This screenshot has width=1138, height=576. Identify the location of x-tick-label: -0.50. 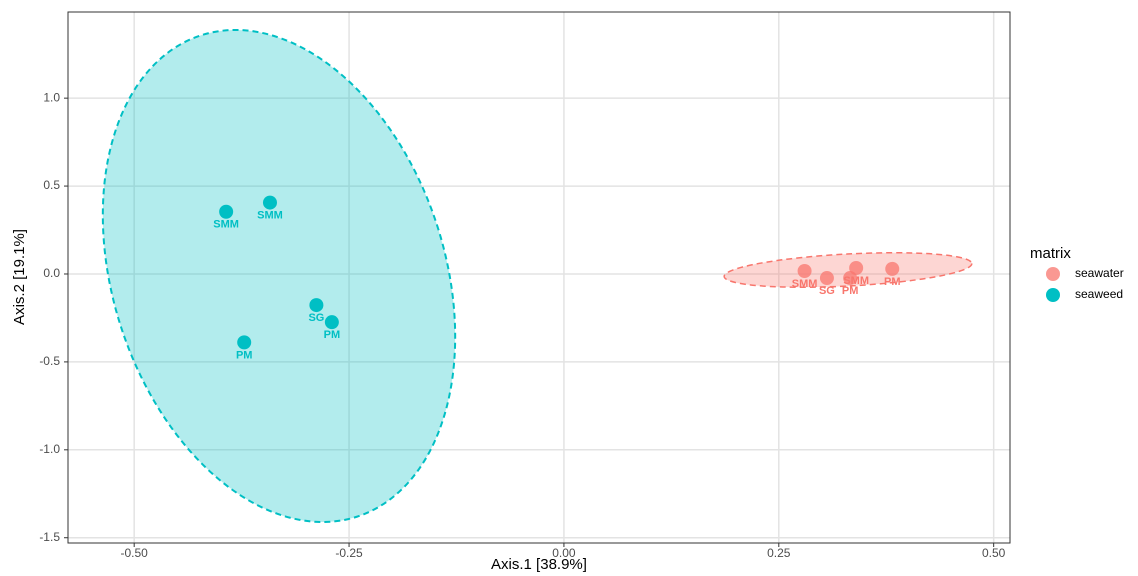
(135, 553).